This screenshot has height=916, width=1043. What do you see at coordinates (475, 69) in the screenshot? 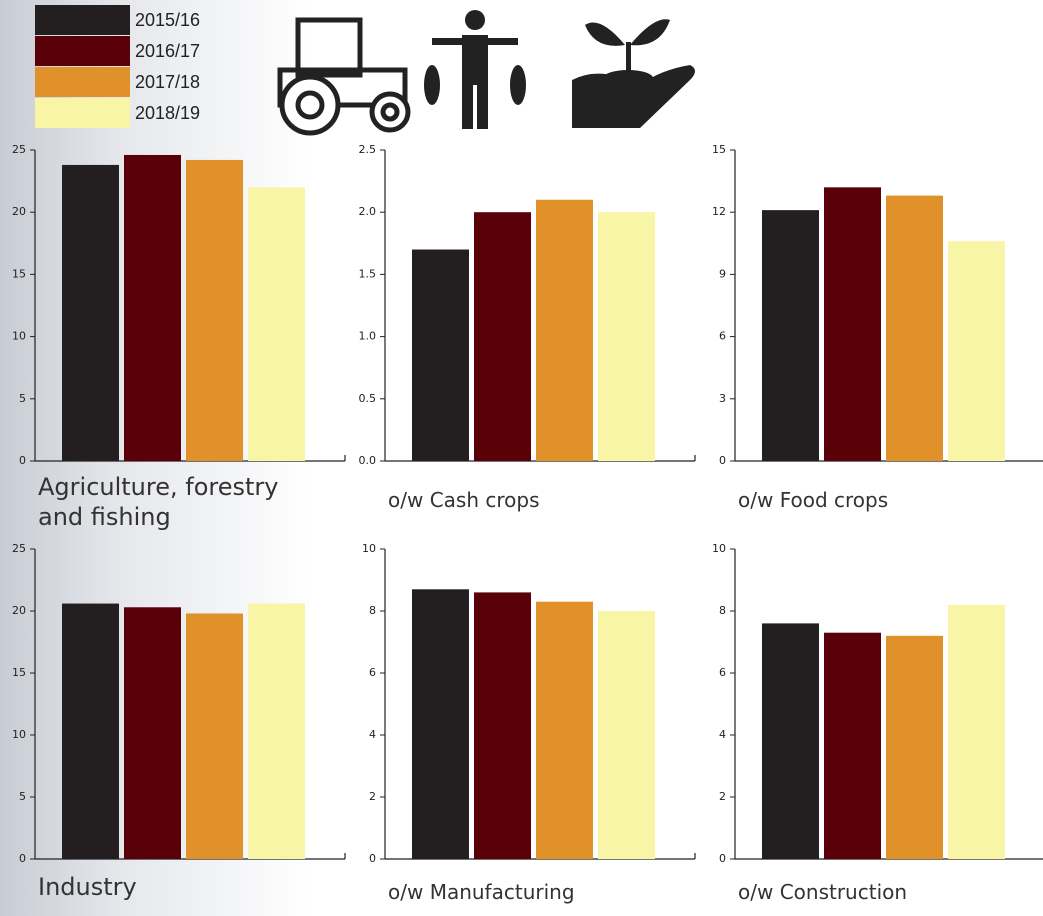
I see `fisherman-icon` at bounding box center [475, 69].